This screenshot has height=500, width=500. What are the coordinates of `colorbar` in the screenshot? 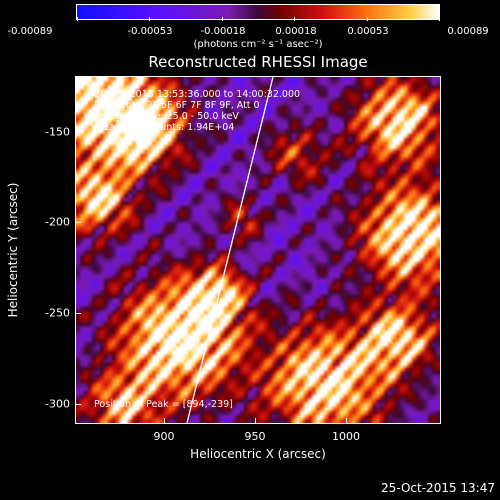 It's located at (258, 12).